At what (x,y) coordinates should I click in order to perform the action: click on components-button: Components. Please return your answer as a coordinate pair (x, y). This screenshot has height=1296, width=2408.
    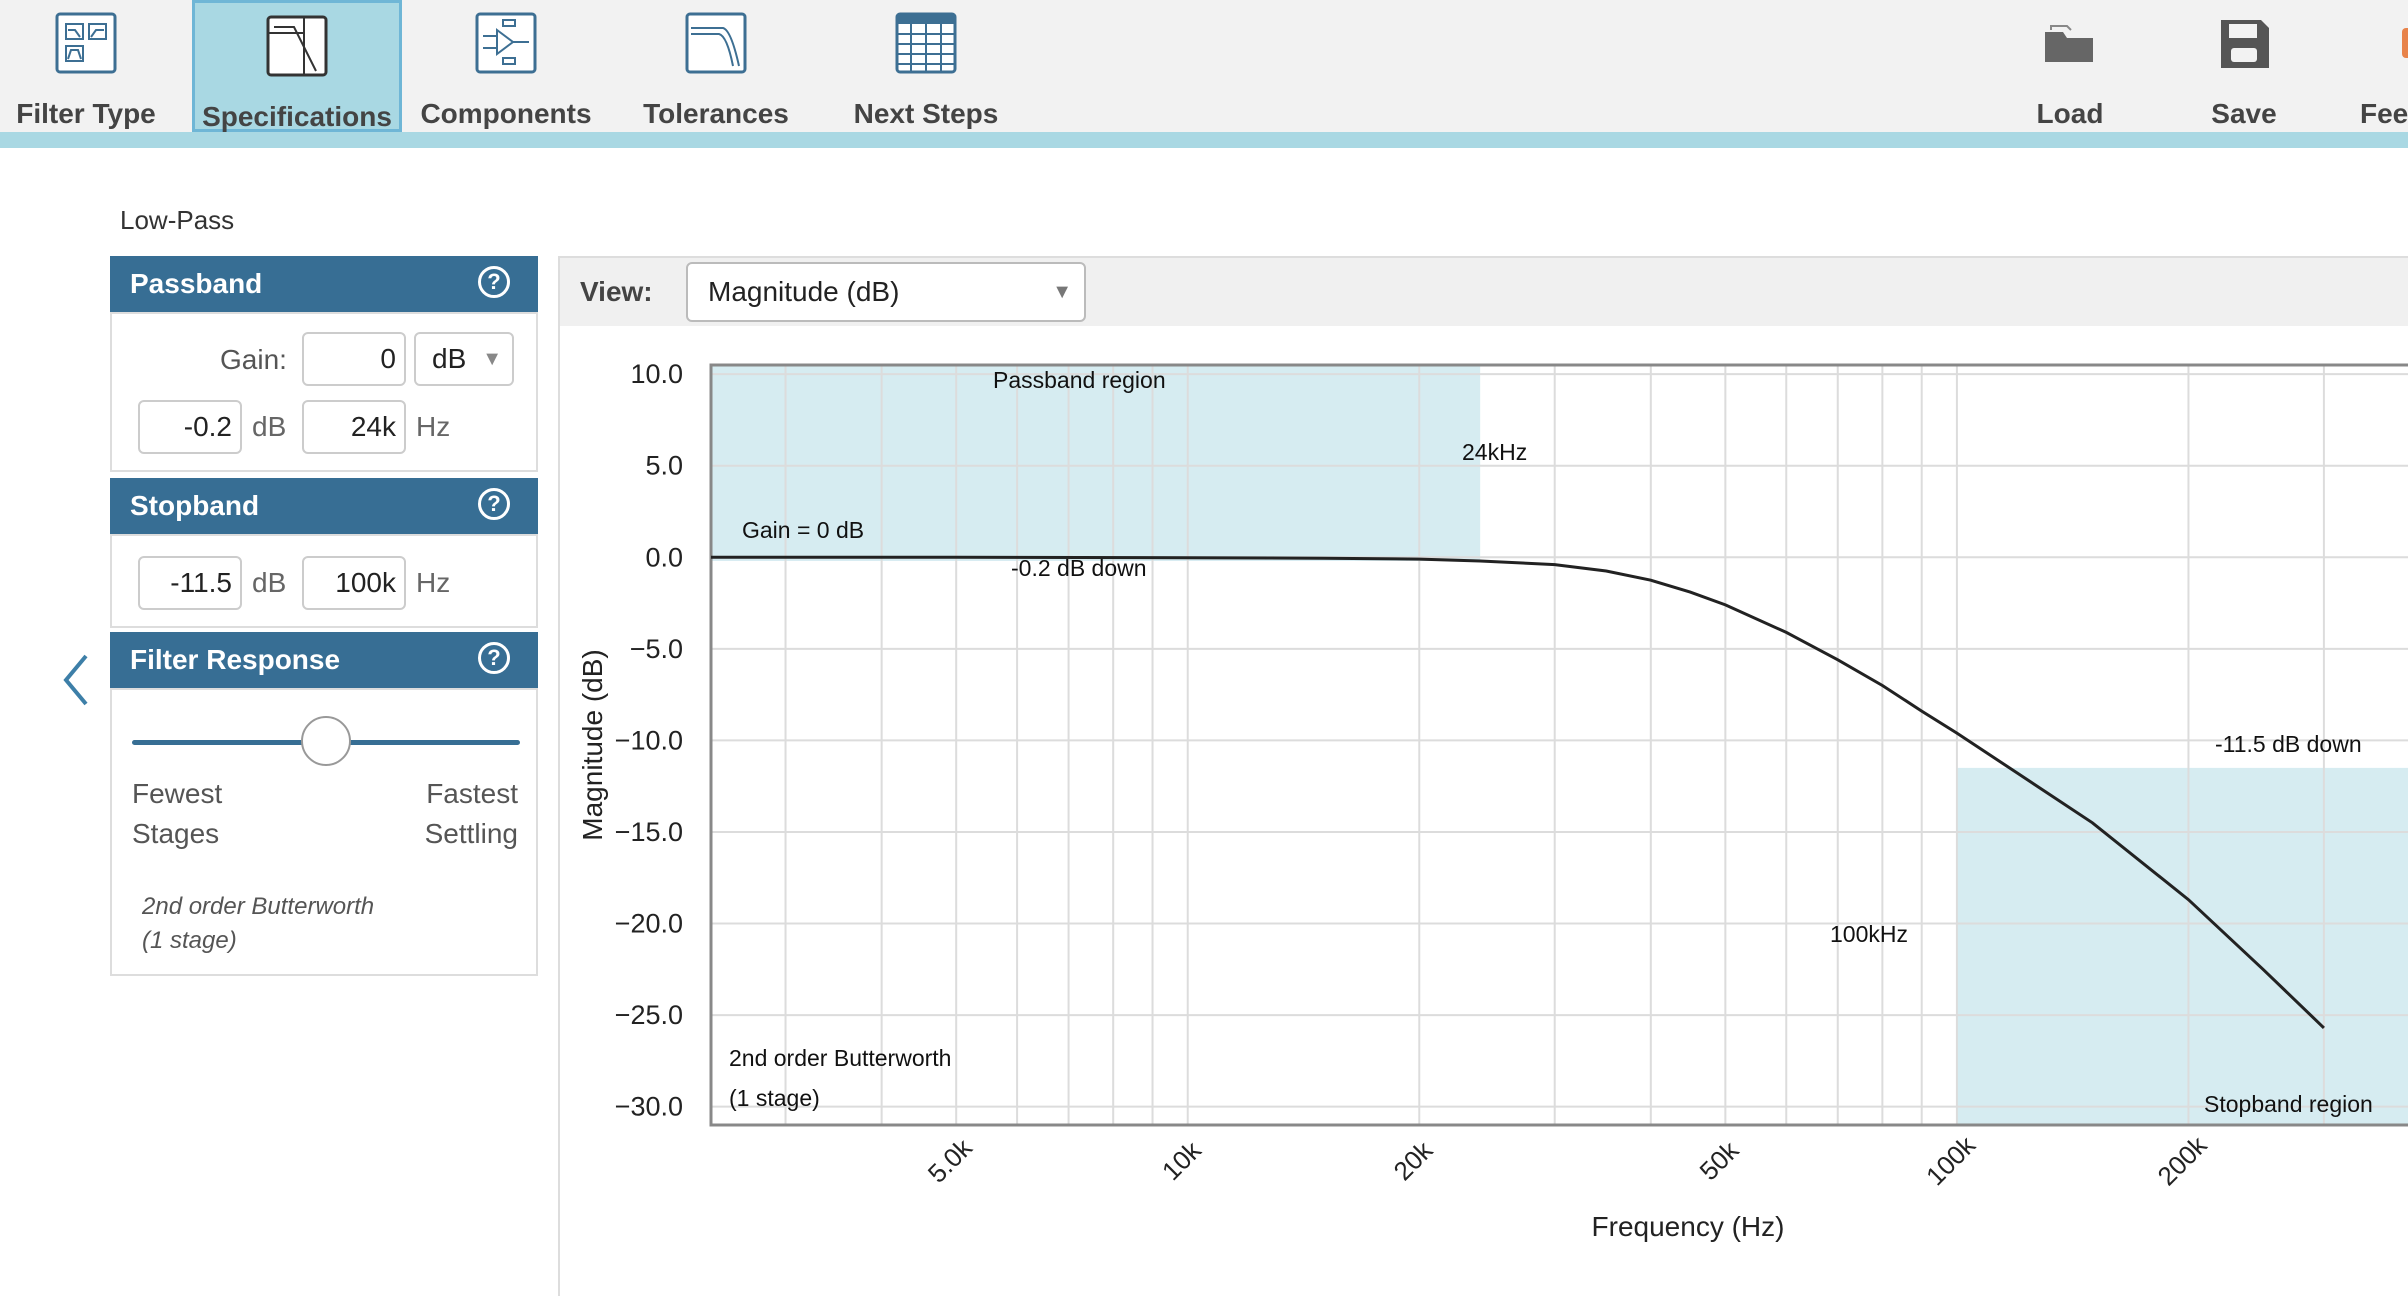
    Looking at the image, I should click on (506, 66).